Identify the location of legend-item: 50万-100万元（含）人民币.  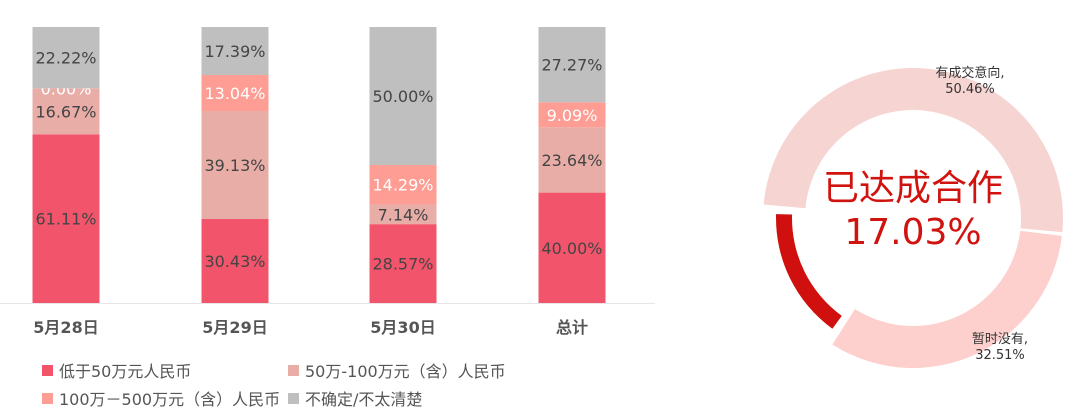
(397, 370).